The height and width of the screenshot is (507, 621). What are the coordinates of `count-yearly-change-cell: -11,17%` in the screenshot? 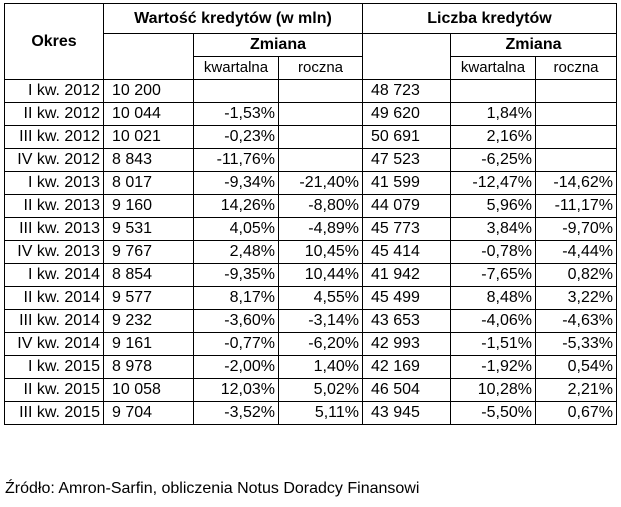 It's located at (576, 206).